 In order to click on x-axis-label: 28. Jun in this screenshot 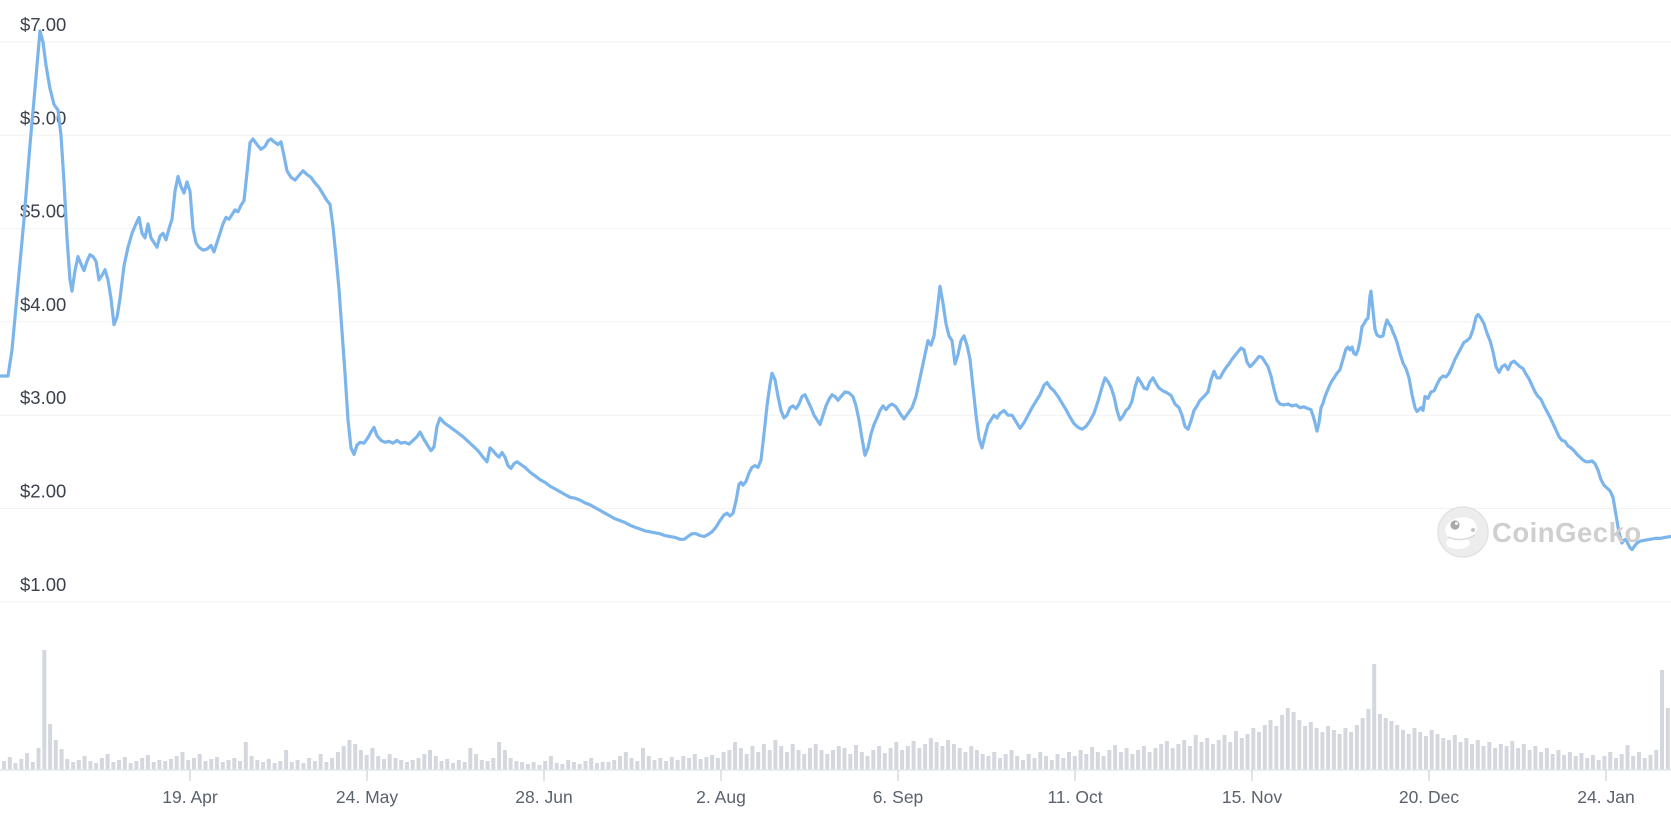, I will do `click(543, 797)`.